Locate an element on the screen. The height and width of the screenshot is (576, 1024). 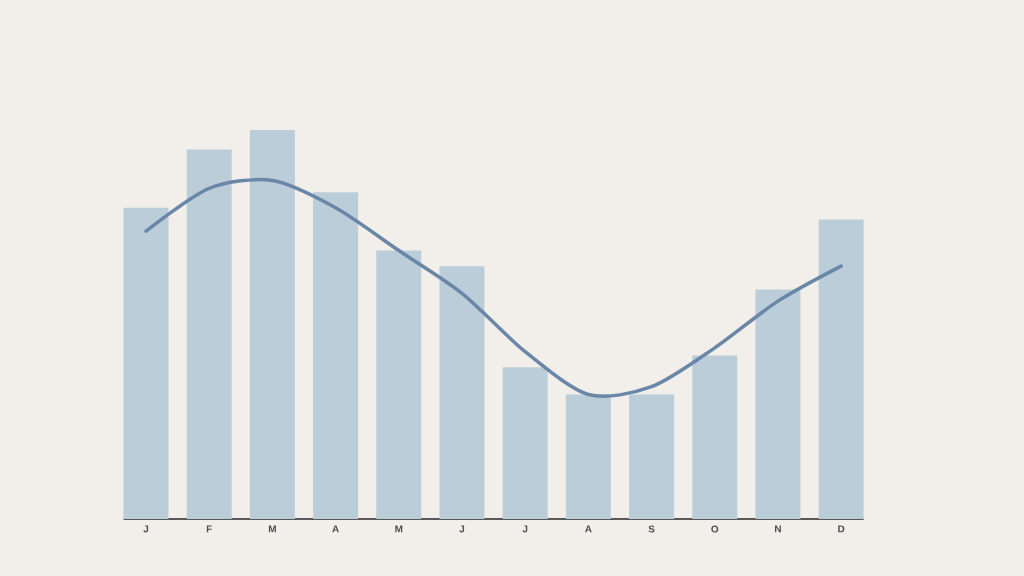
x-tick-label: S is located at coordinates (651, 529).